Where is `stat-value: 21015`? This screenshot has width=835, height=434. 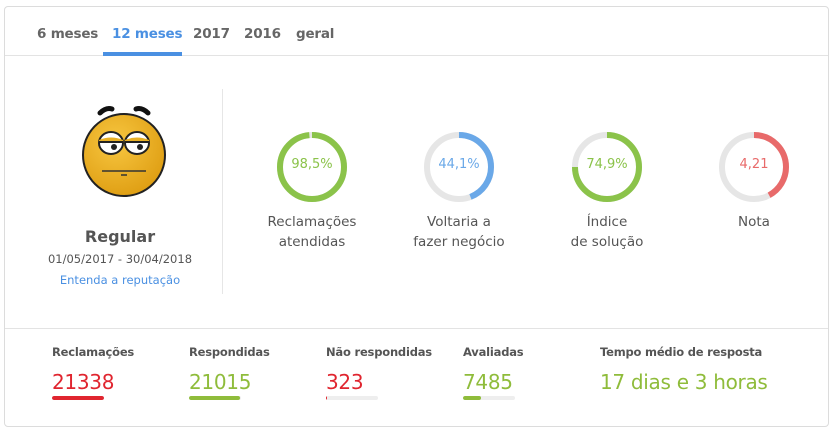
stat-value: 21015 is located at coordinates (220, 382).